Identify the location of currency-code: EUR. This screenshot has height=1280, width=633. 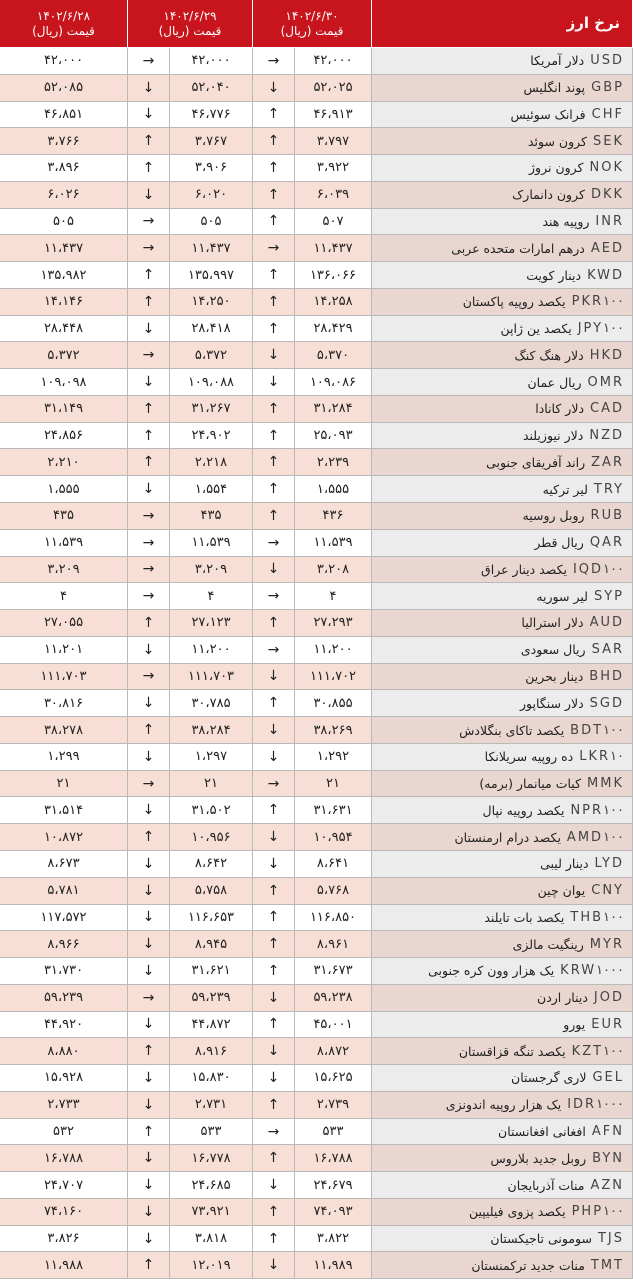
(607, 1024).